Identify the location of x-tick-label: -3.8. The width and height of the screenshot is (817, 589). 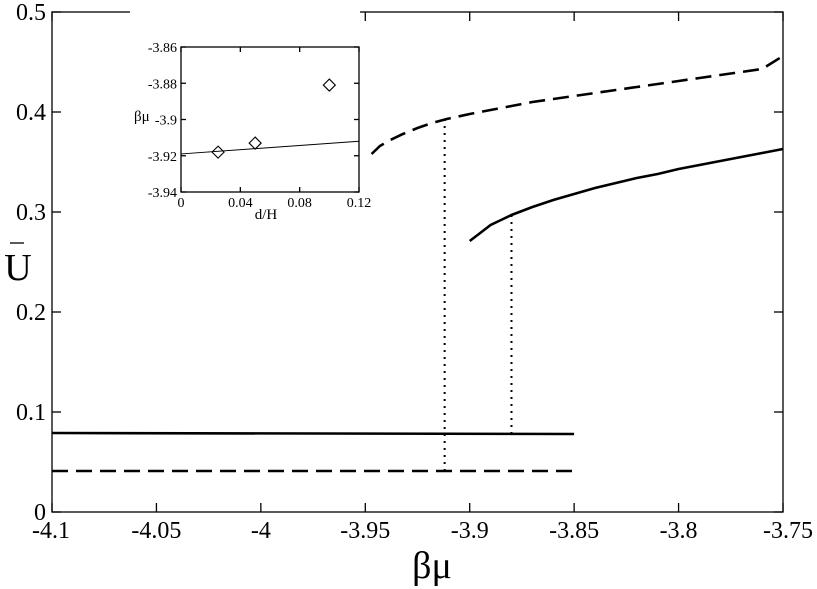
(679, 531).